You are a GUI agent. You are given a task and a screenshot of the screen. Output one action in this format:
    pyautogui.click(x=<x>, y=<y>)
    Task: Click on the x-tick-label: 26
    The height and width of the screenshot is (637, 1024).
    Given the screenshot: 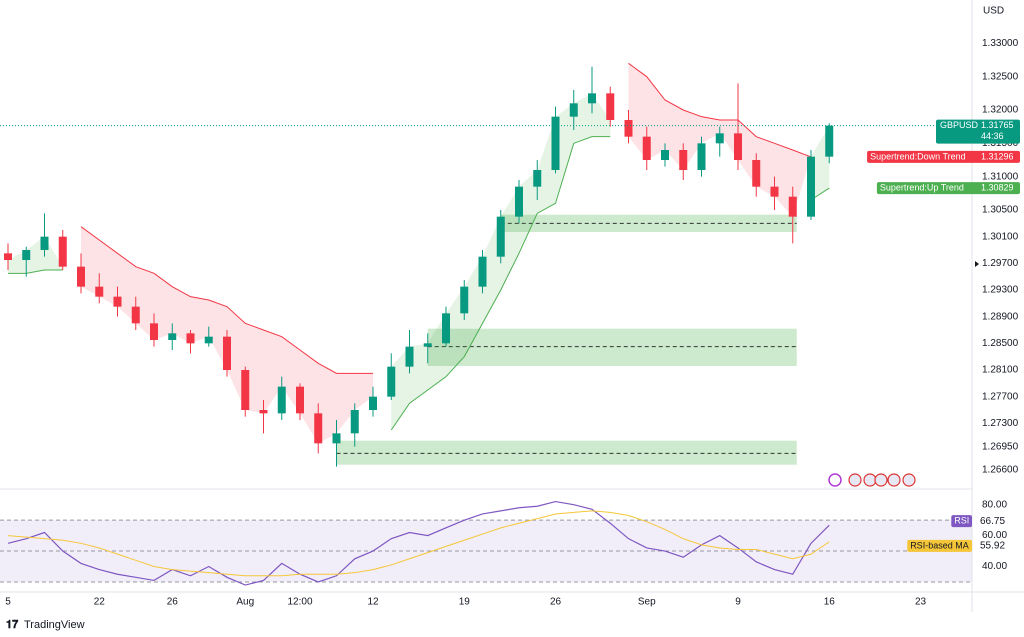 What is the action you would take?
    pyautogui.click(x=173, y=602)
    